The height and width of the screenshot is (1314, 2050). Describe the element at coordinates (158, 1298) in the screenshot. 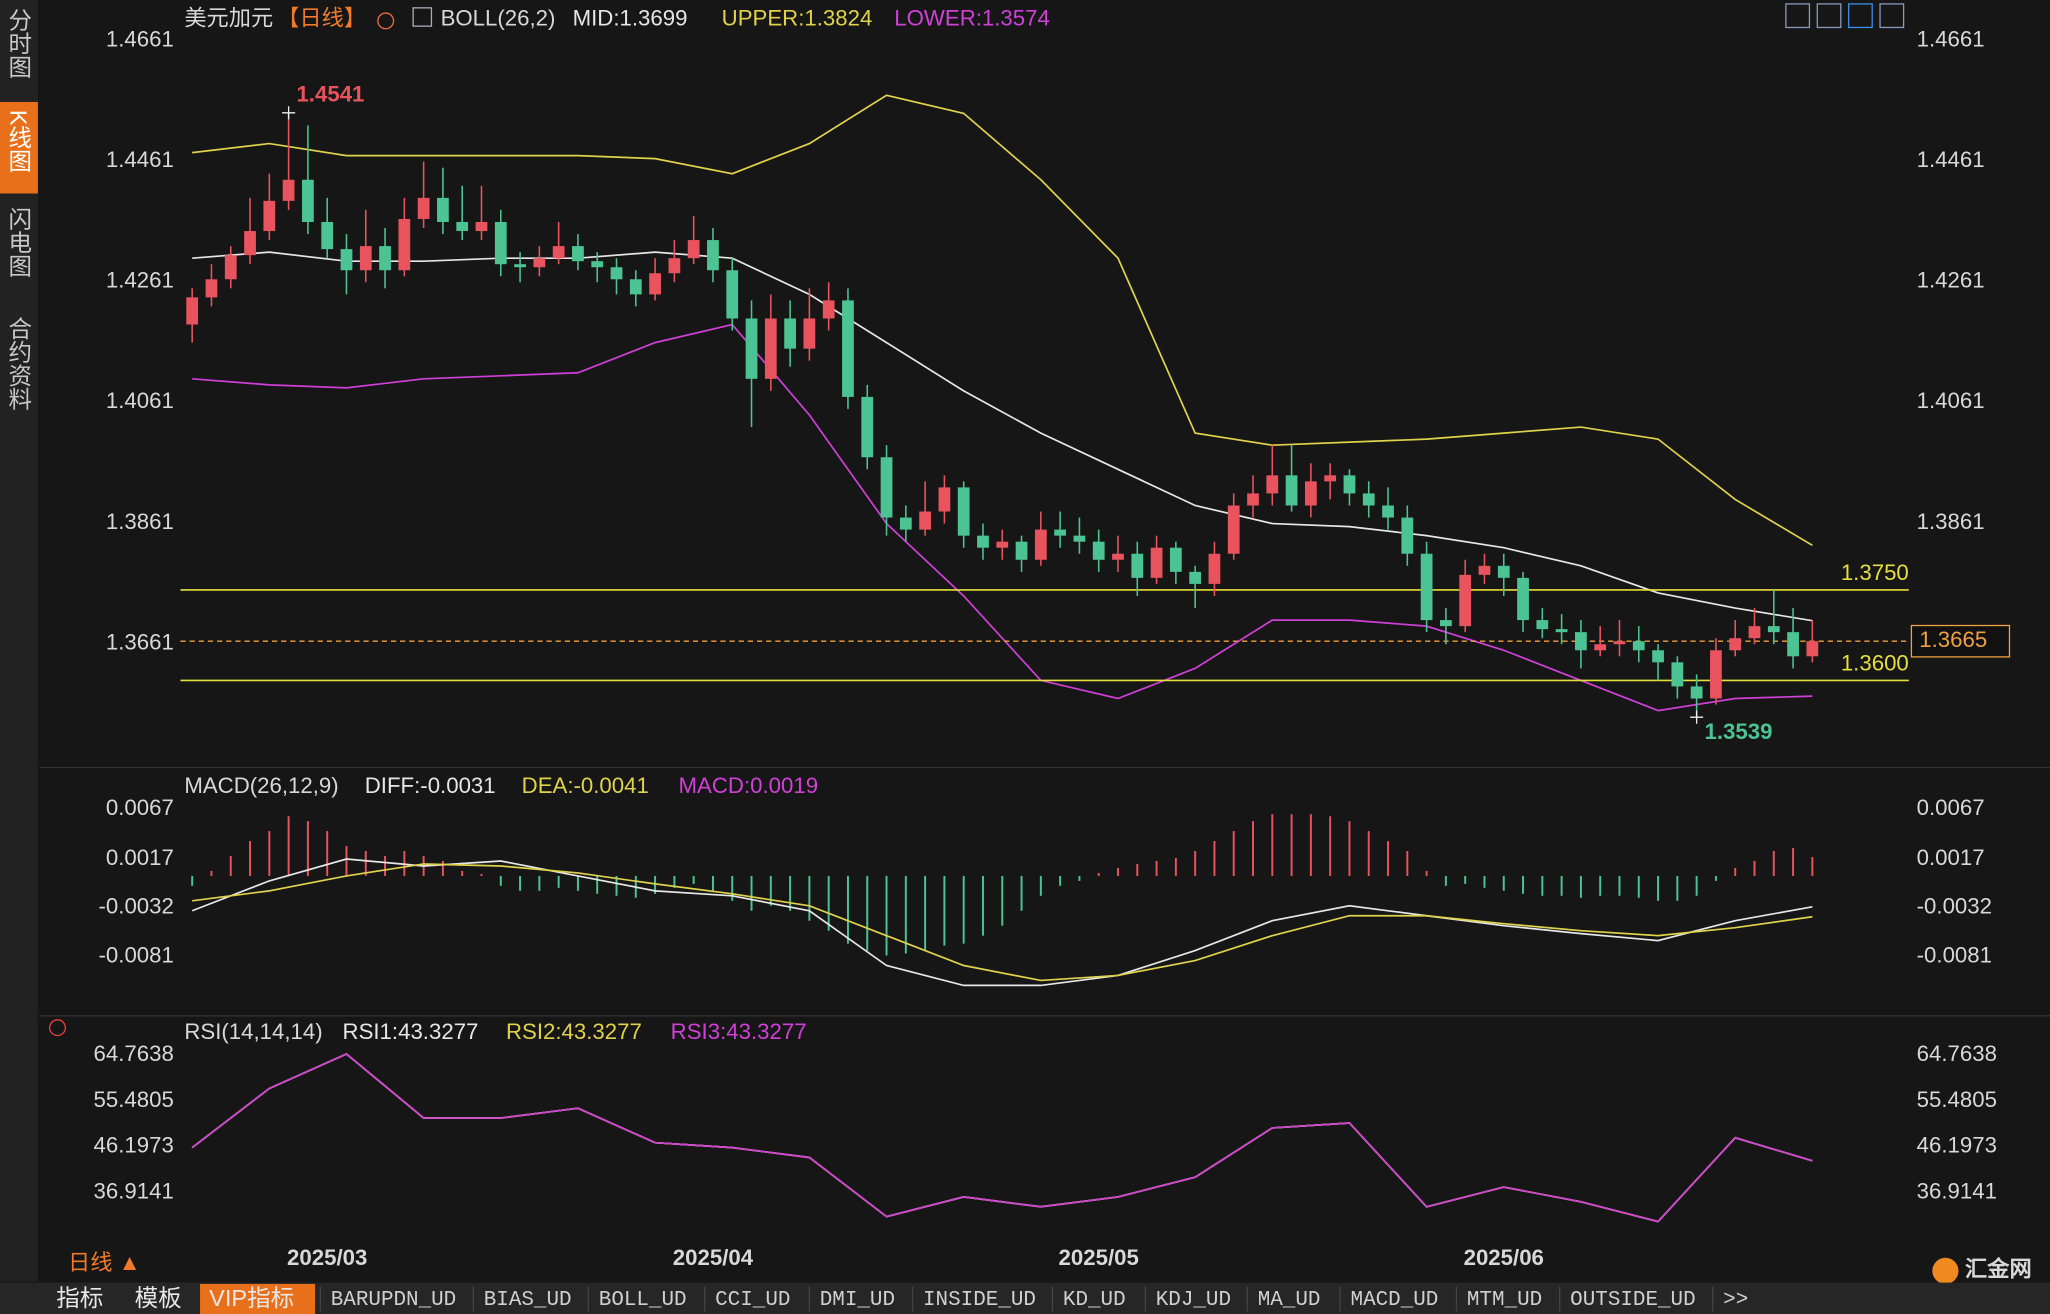

I see `toolbar-item: 模板` at that location.